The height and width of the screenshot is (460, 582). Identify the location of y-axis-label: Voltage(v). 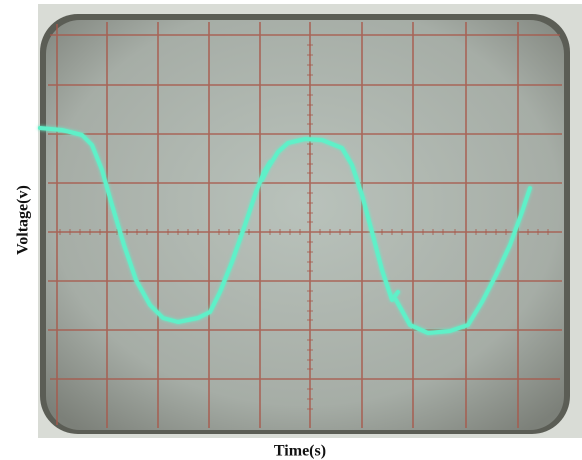
(23, 220).